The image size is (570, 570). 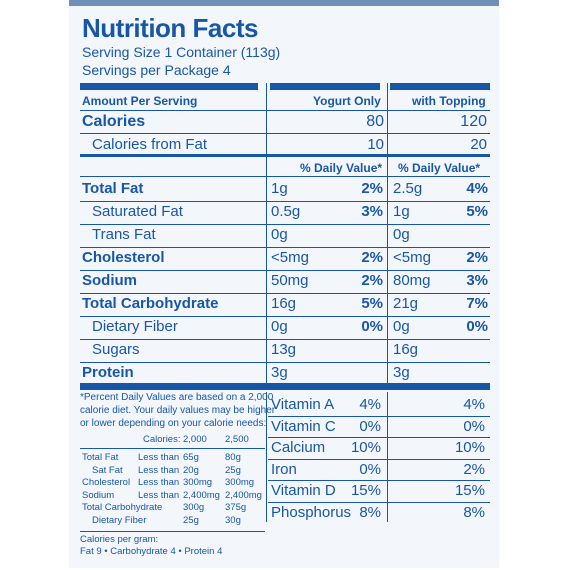 I want to click on topping-daily-value: 0%, so click(x=477, y=326).